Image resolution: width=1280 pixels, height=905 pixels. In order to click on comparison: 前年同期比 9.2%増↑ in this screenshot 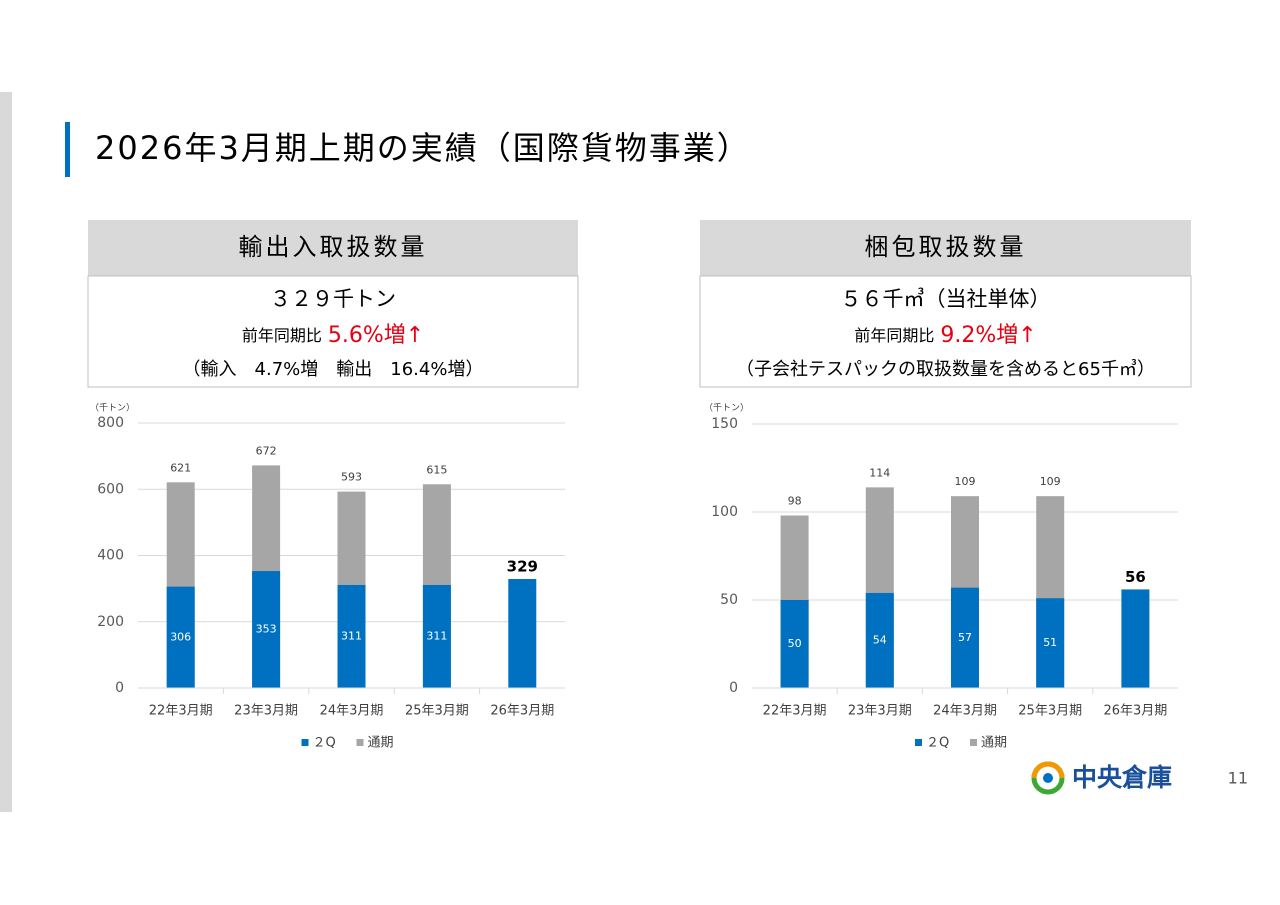, I will do `click(945, 335)`.